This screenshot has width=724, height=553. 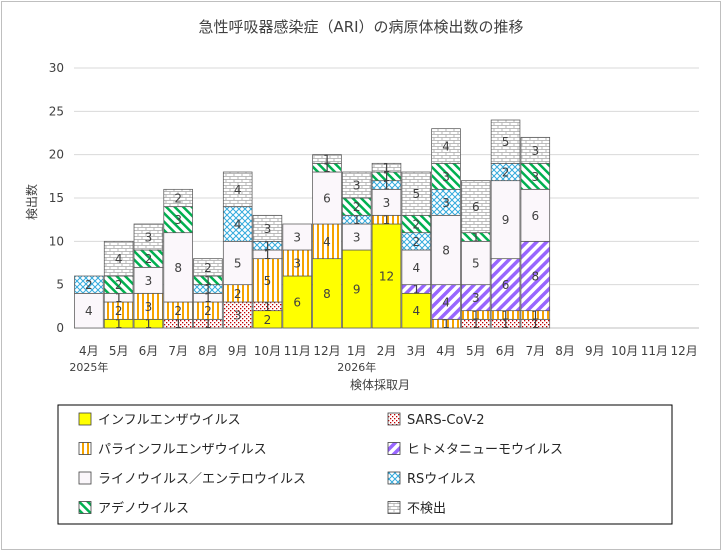 I want to click on data-label: 12, so click(x=386, y=277).